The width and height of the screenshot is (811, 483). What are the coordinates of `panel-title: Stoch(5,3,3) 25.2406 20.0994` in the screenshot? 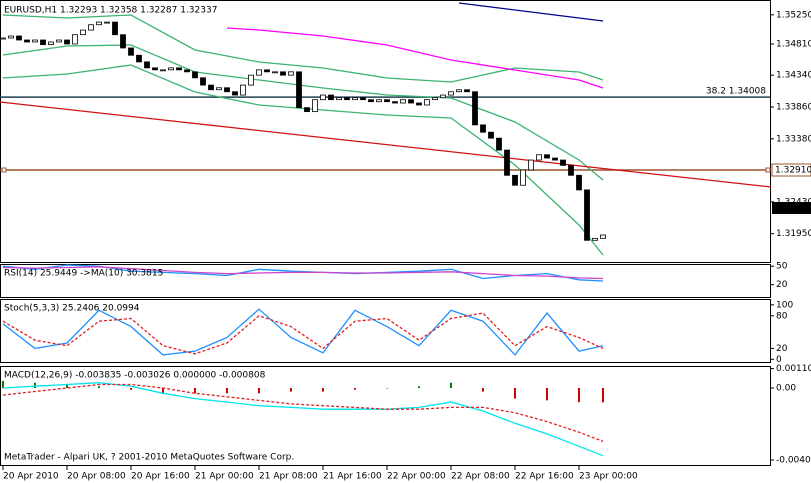 It's located at (72, 309).